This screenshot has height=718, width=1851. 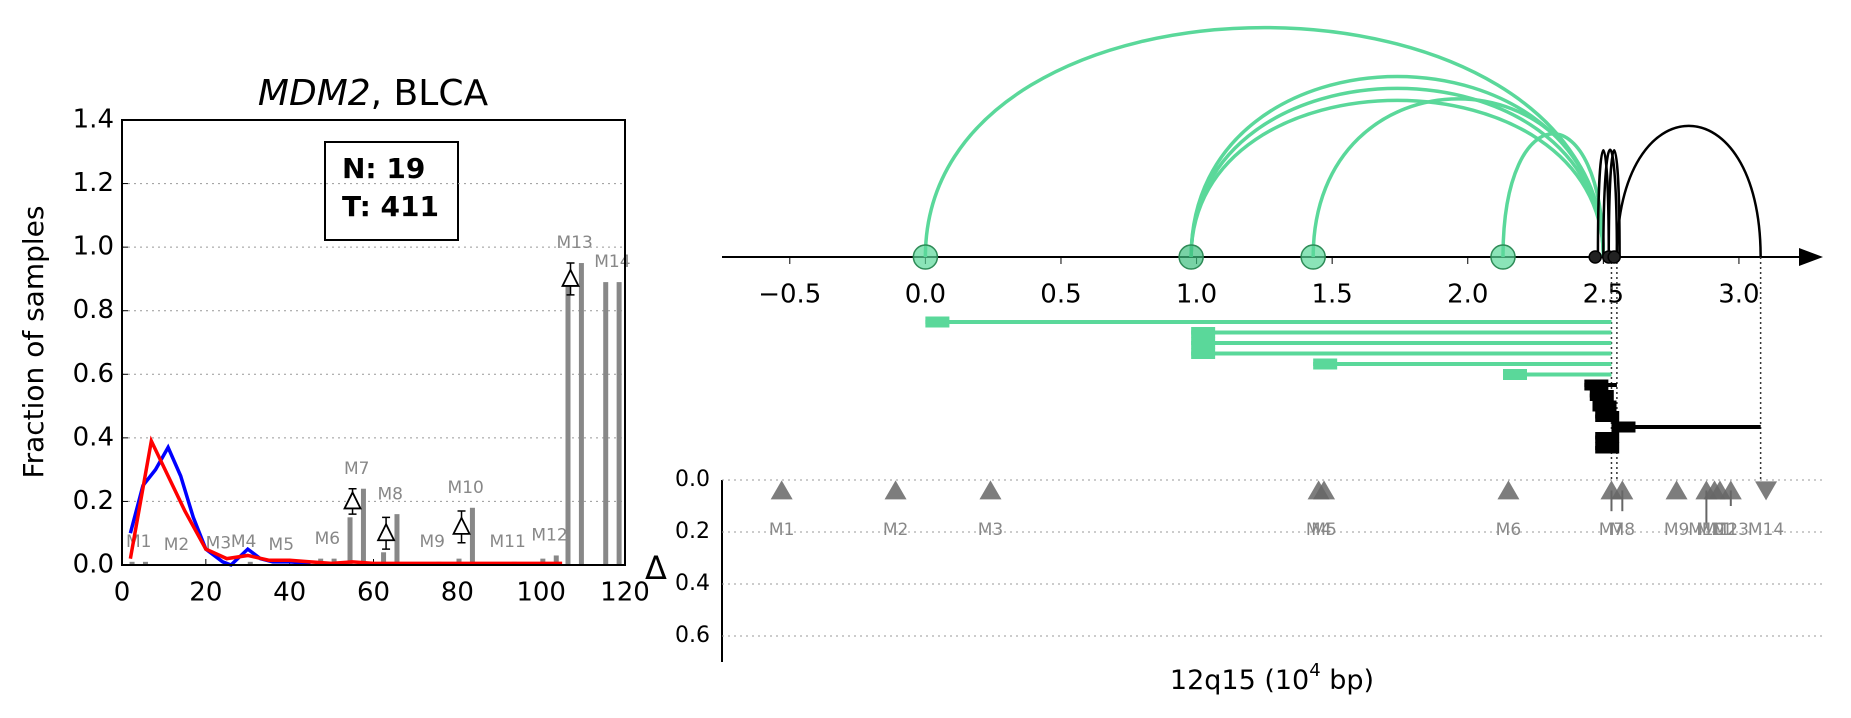 I want to click on axis-arrow, so click(x=1811, y=257).